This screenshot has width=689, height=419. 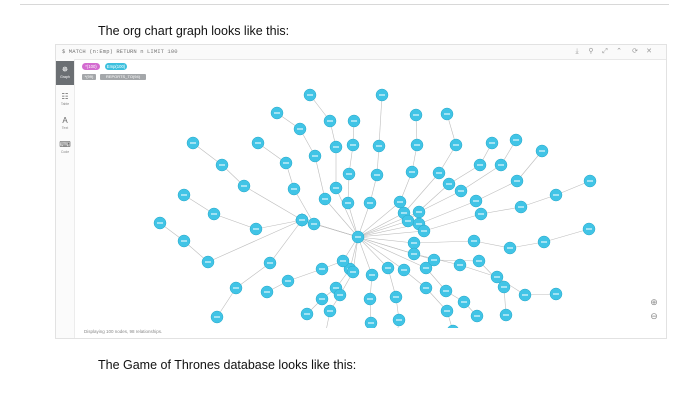 What do you see at coordinates (65, 100) in the screenshot?
I see `view-table: ☷ Table` at bounding box center [65, 100].